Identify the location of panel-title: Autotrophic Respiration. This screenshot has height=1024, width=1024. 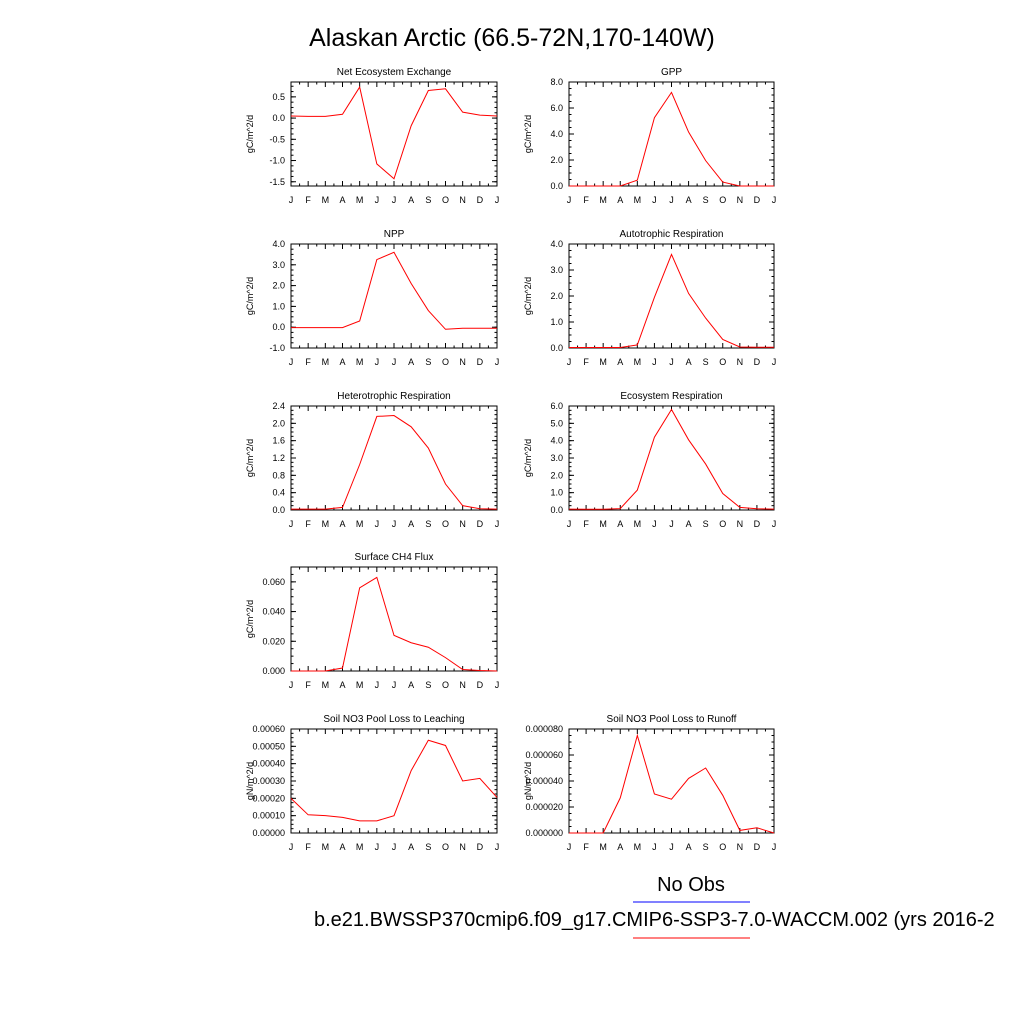
(672, 234).